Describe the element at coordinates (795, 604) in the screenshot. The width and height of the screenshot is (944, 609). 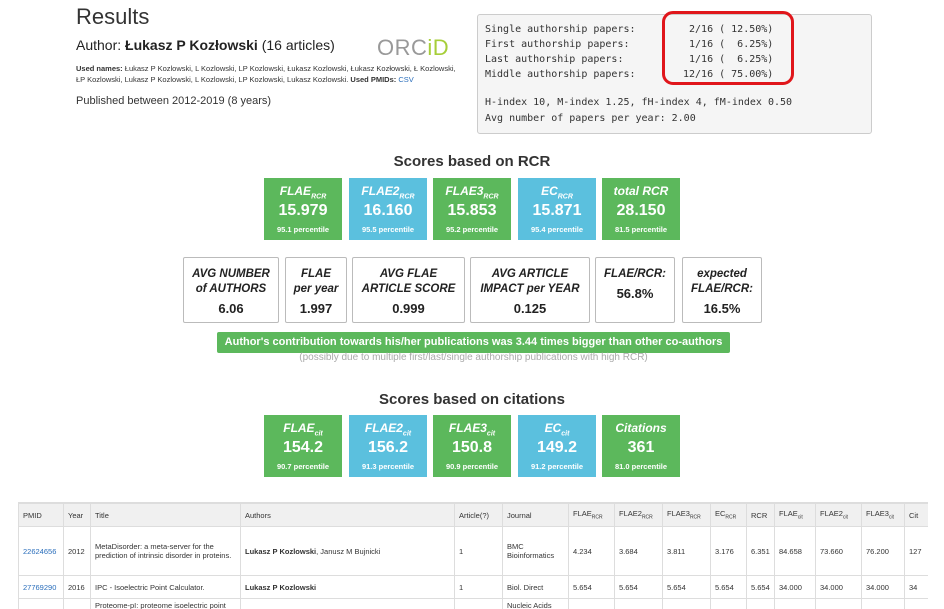
I see `cell-flae-cit` at that location.